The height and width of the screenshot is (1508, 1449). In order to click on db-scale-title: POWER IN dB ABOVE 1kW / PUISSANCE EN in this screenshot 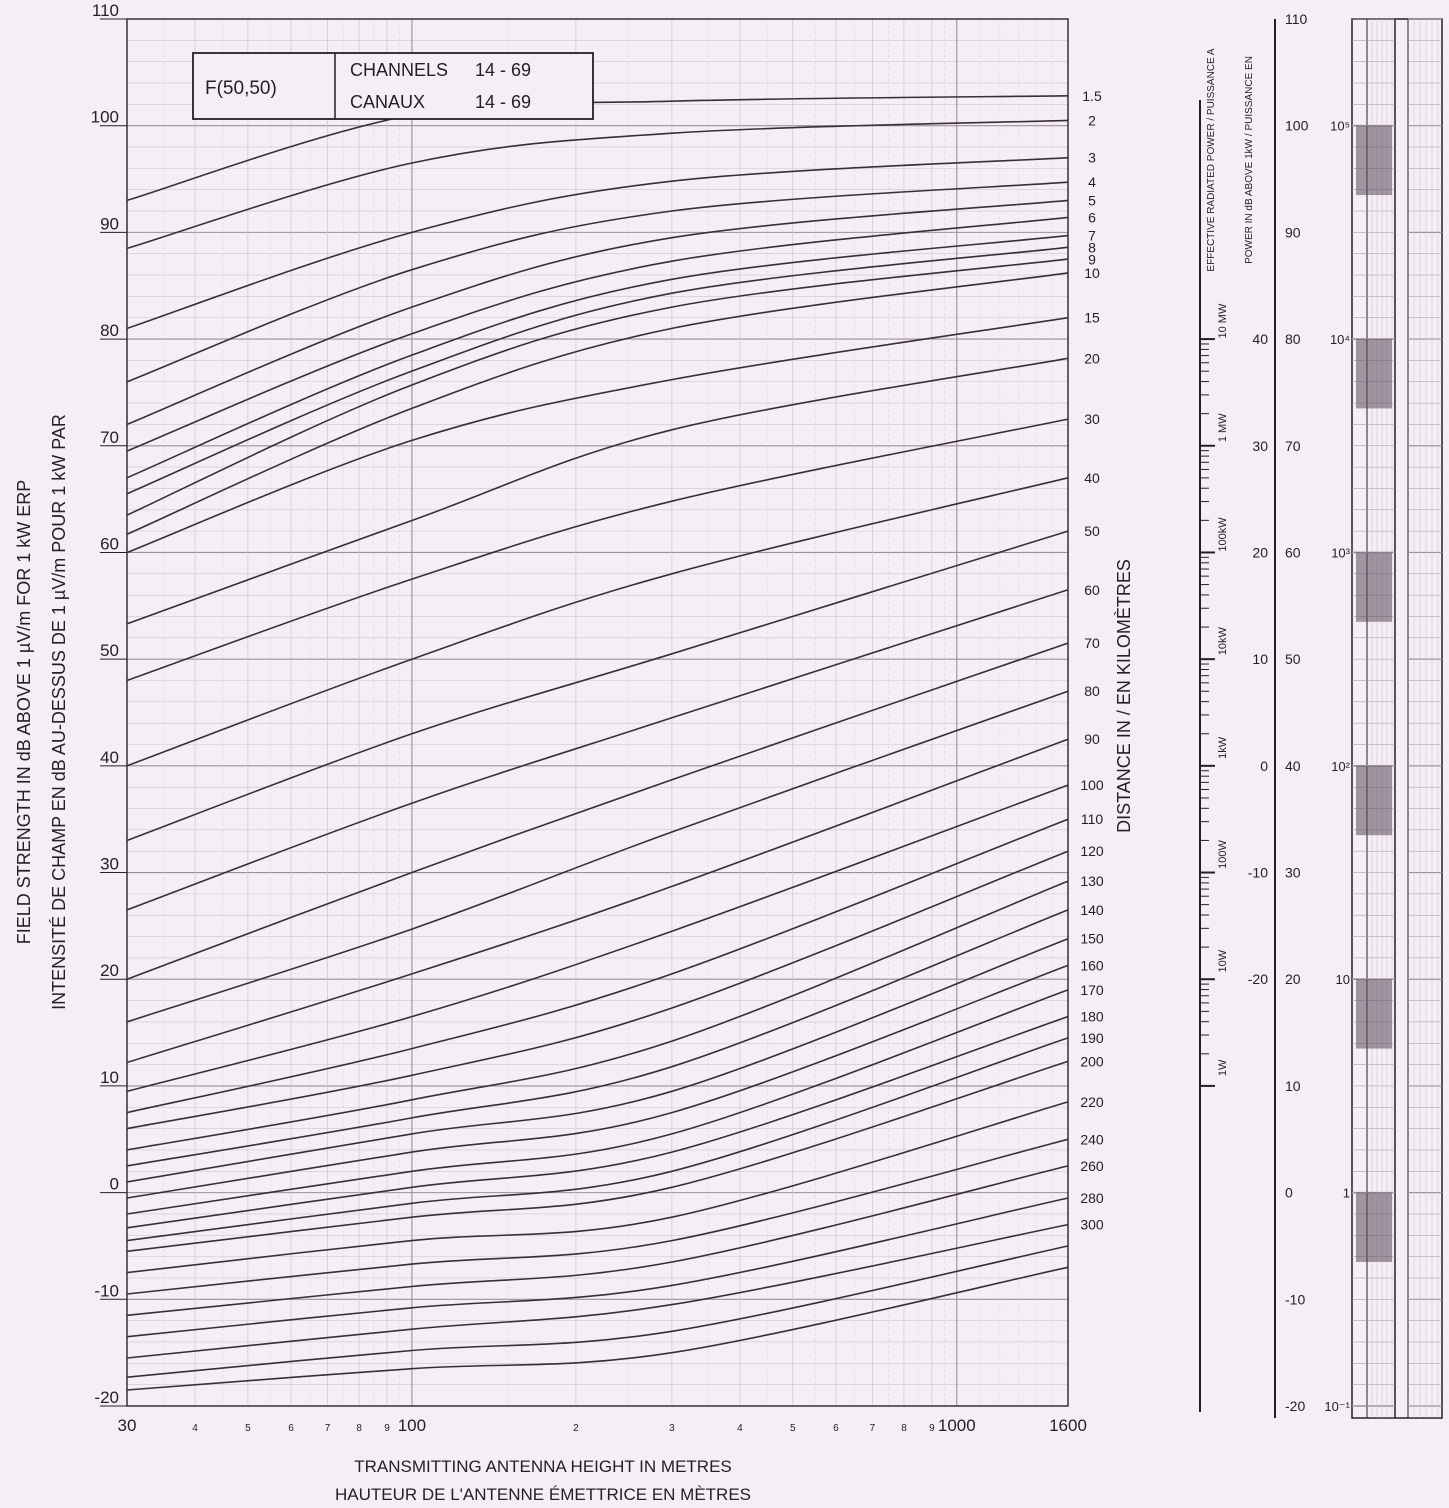, I will do `click(1249, 160)`.